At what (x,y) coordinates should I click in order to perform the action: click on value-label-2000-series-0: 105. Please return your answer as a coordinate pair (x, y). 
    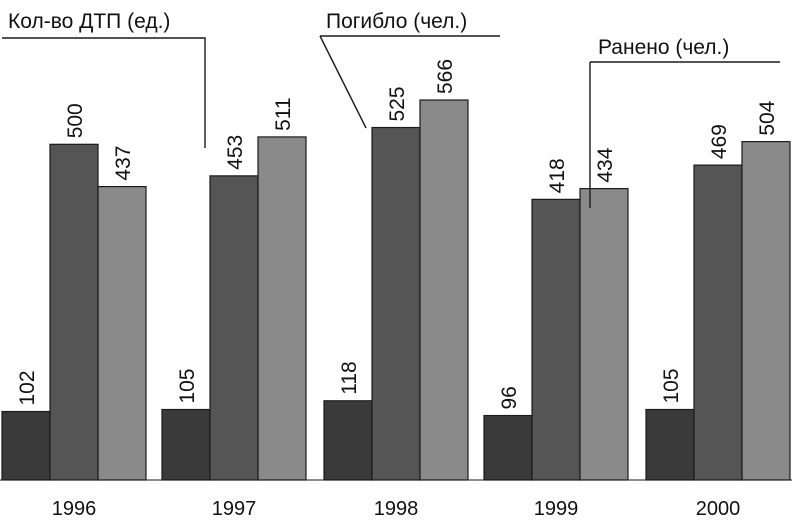
    Looking at the image, I should click on (671, 385).